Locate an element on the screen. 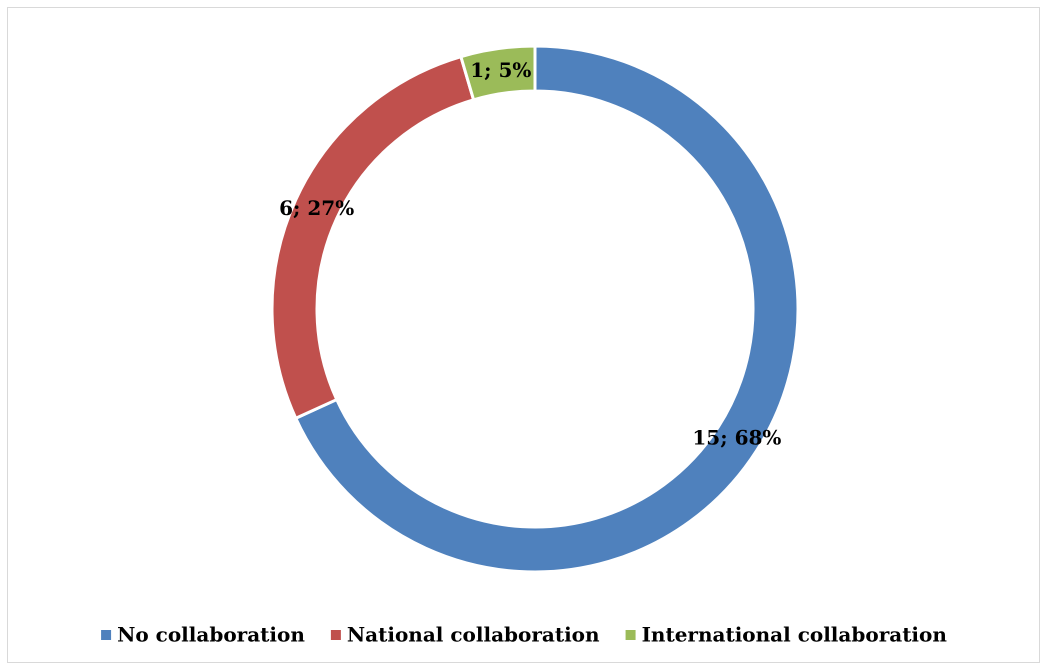  legend-label: National collaboration is located at coordinates (473, 635).